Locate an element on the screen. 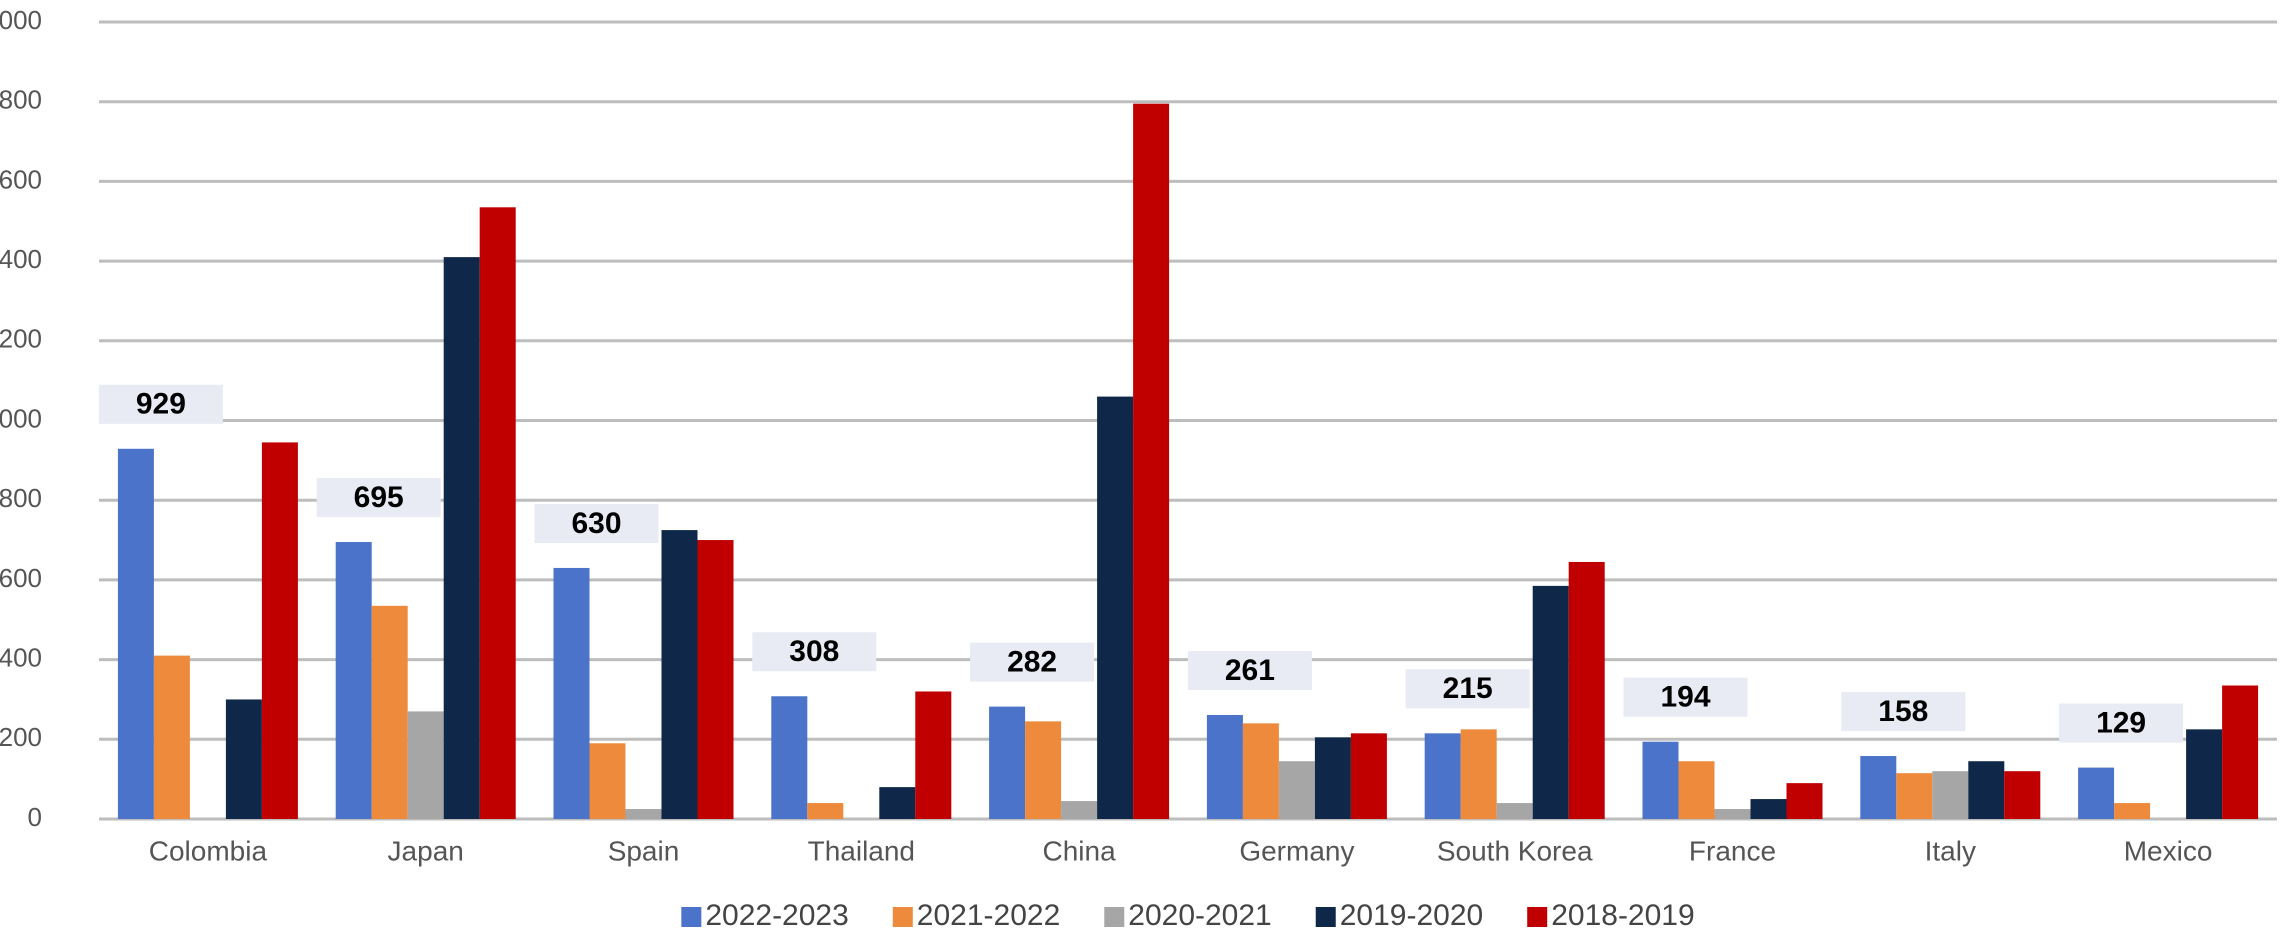 This screenshot has height=931, width=2282. value-label: 158 is located at coordinates (1903, 711).